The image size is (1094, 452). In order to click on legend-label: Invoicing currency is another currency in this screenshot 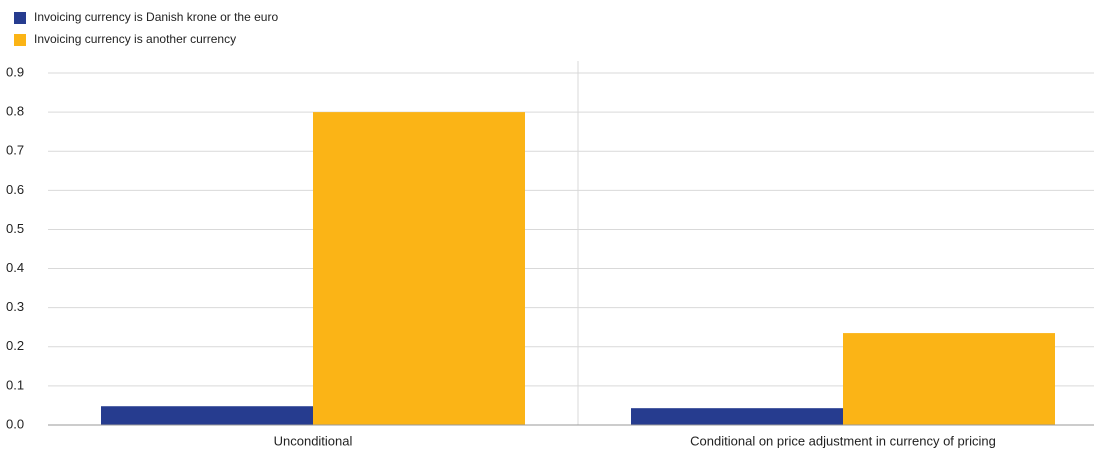, I will do `click(135, 39)`.